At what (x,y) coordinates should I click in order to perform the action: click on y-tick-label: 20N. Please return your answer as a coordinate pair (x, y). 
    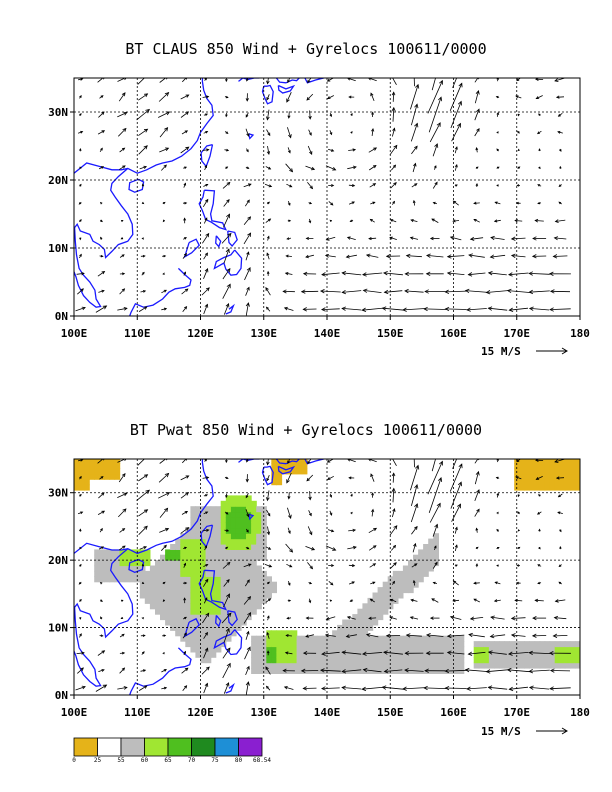
    Looking at the image, I should click on (58, 560).